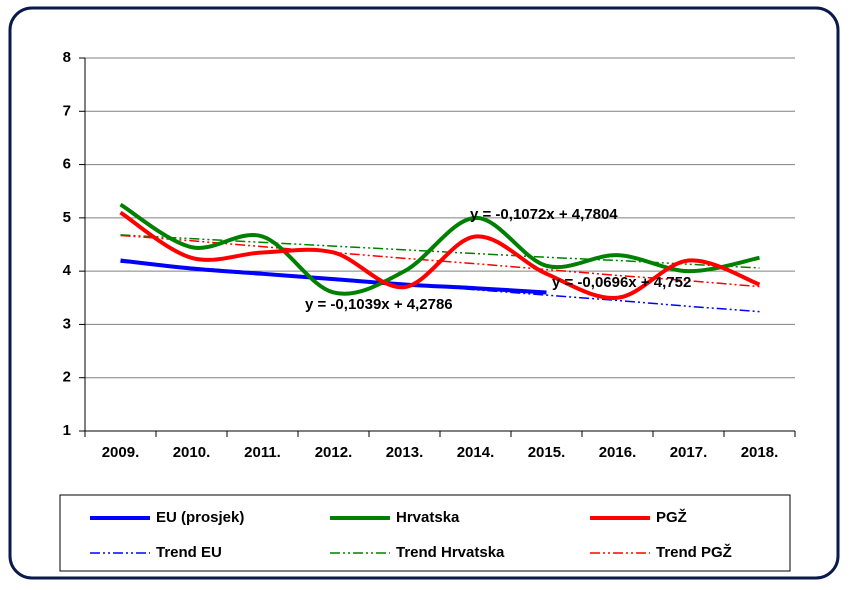  What do you see at coordinates (428, 517) in the screenshot?
I see `legend-label: Hrvatska` at bounding box center [428, 517].